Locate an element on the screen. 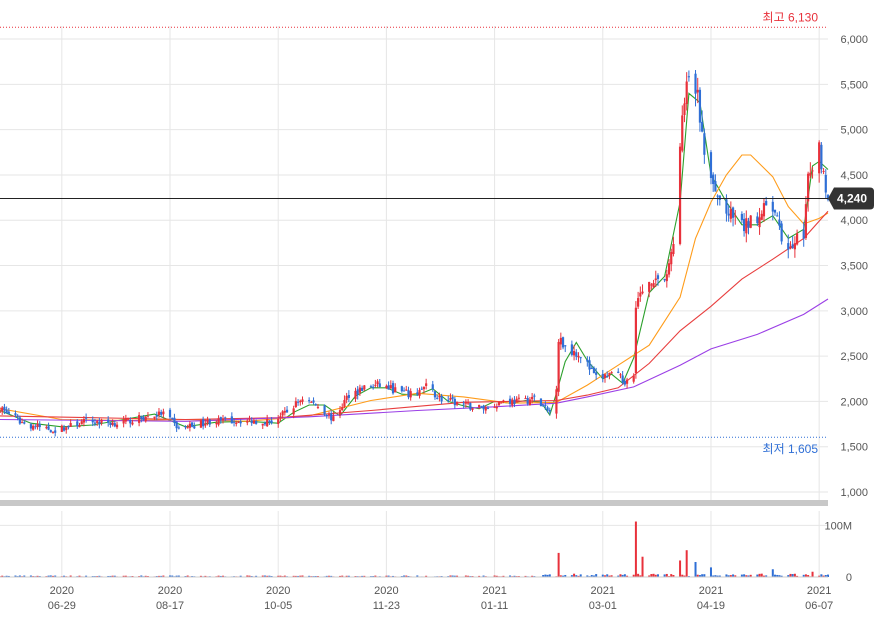  date-tick-label: 04-19 is located at coordinates (711, 606).